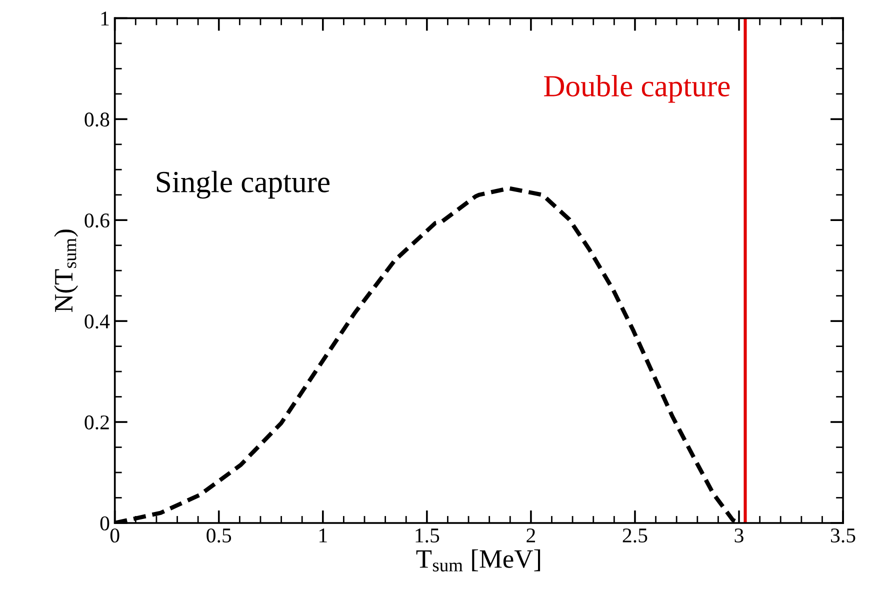  I want to click on y-tick-label: 0.2, so click(96, 422).